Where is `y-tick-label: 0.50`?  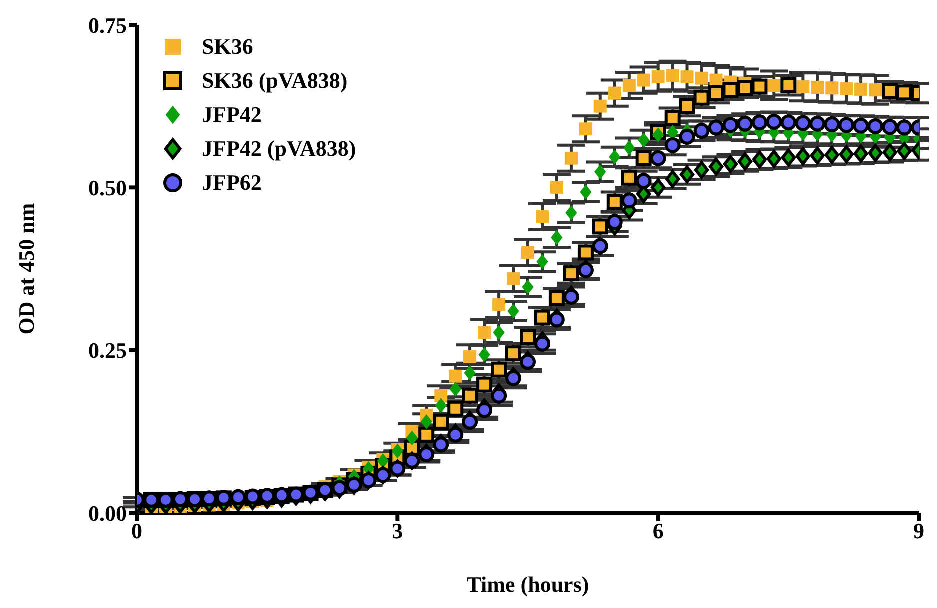
y-tick-label: 0.50 is located at coordinates (107, 187).